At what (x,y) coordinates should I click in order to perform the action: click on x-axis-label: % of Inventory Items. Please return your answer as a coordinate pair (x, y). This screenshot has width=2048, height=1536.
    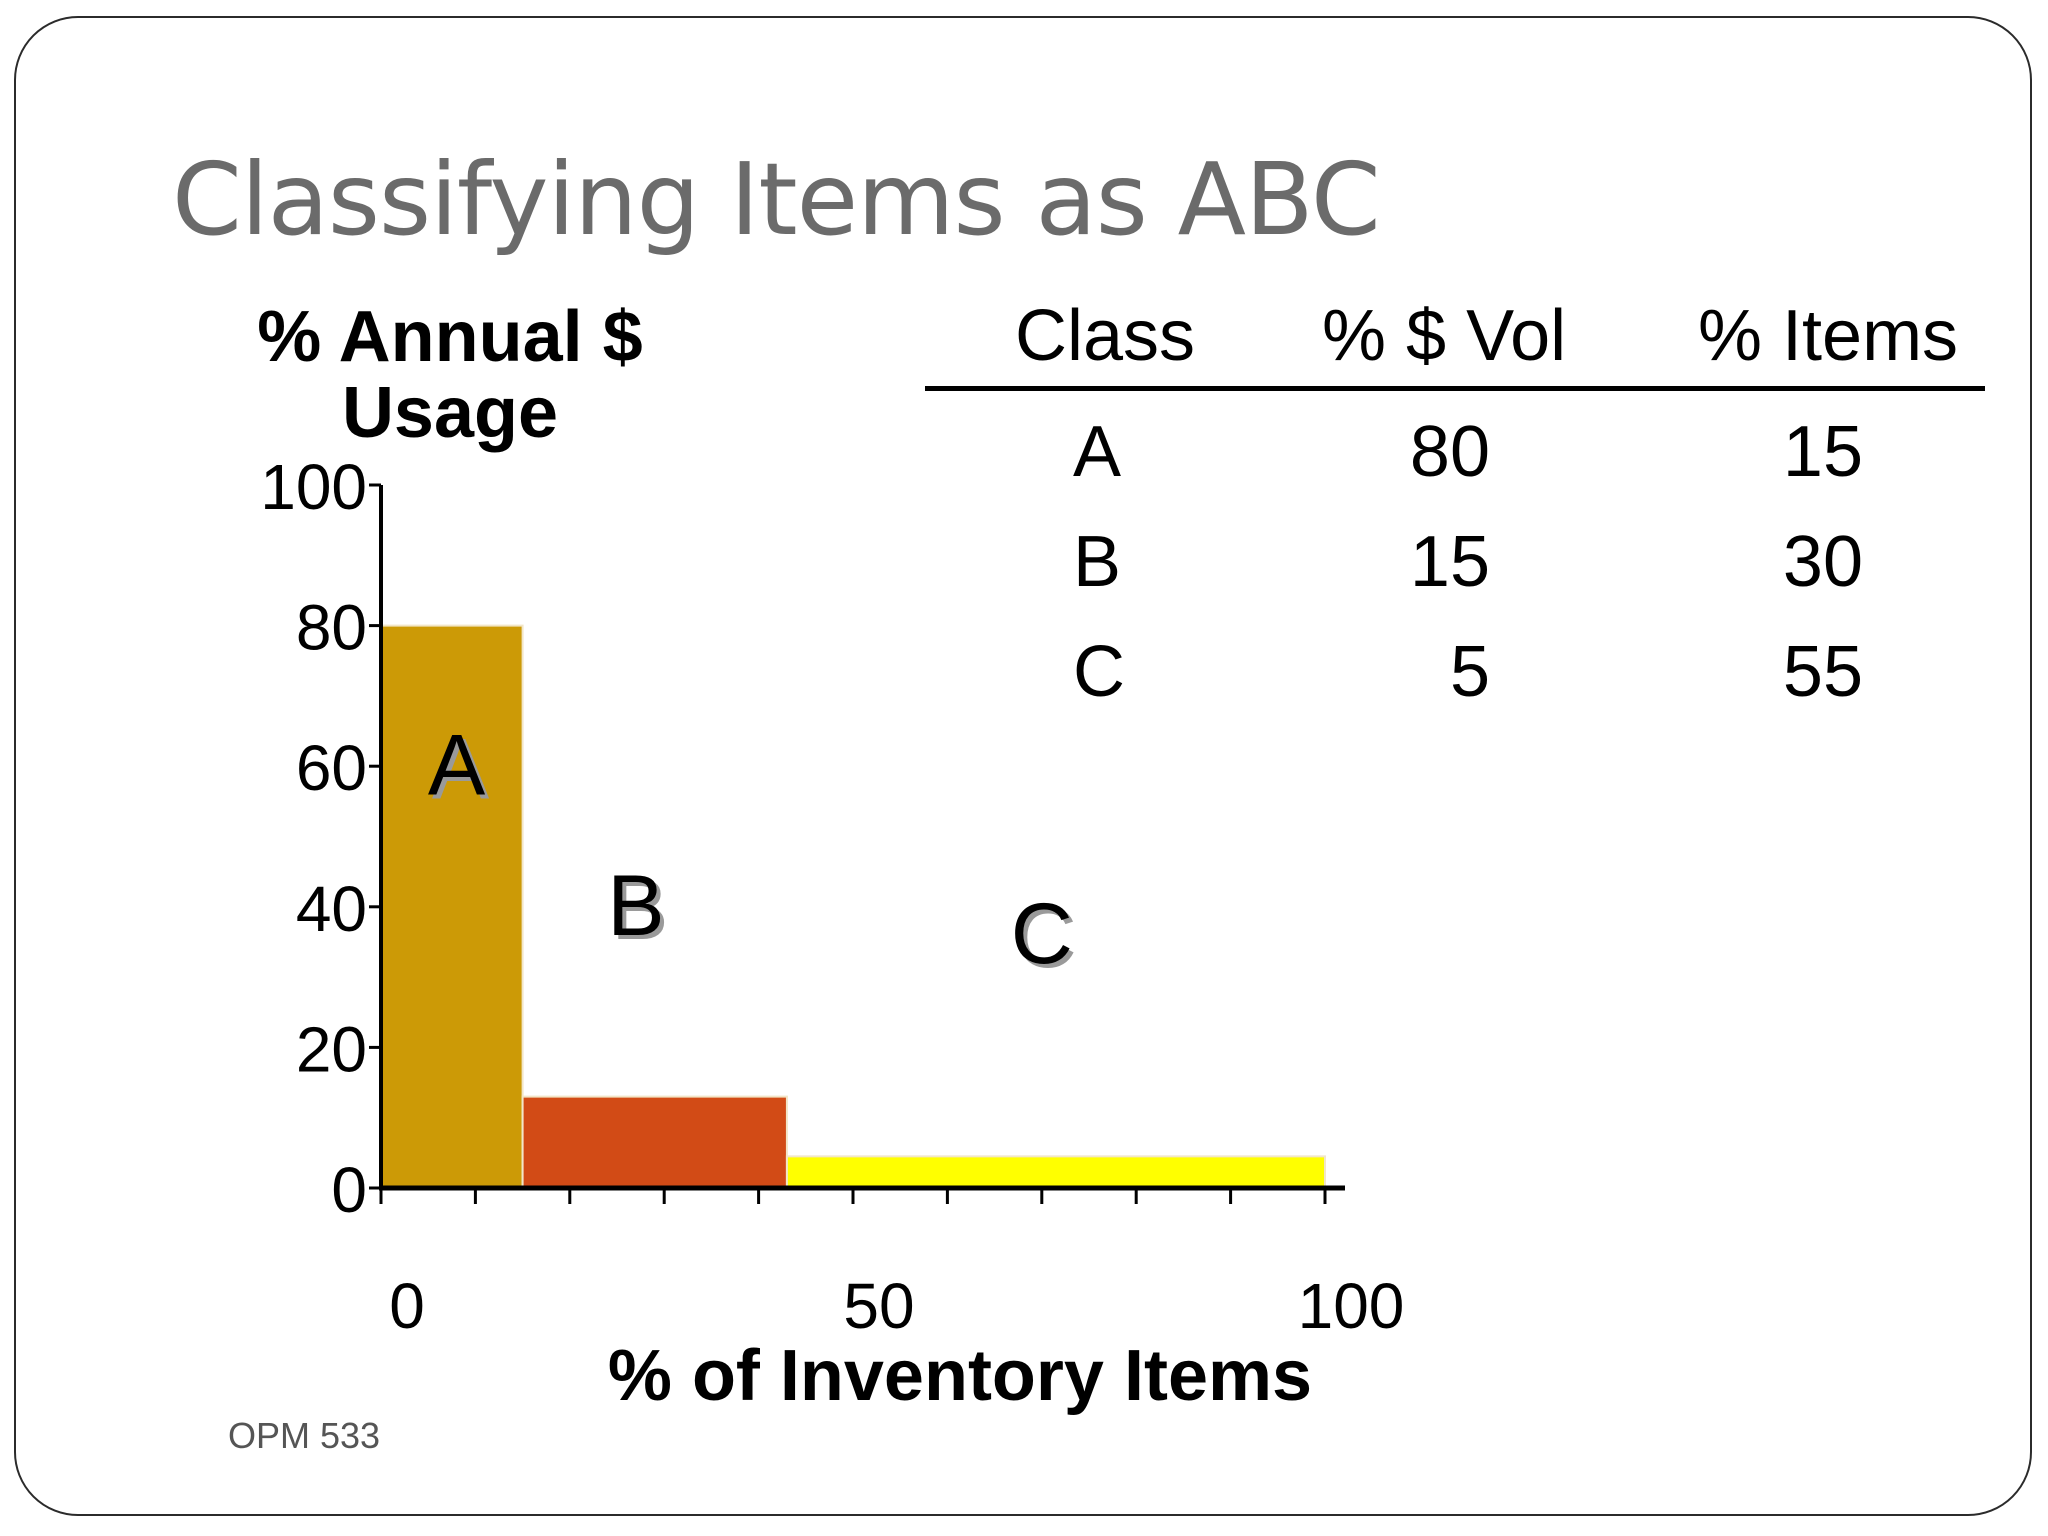
    Looking at the image, I should click on (960, 1376).